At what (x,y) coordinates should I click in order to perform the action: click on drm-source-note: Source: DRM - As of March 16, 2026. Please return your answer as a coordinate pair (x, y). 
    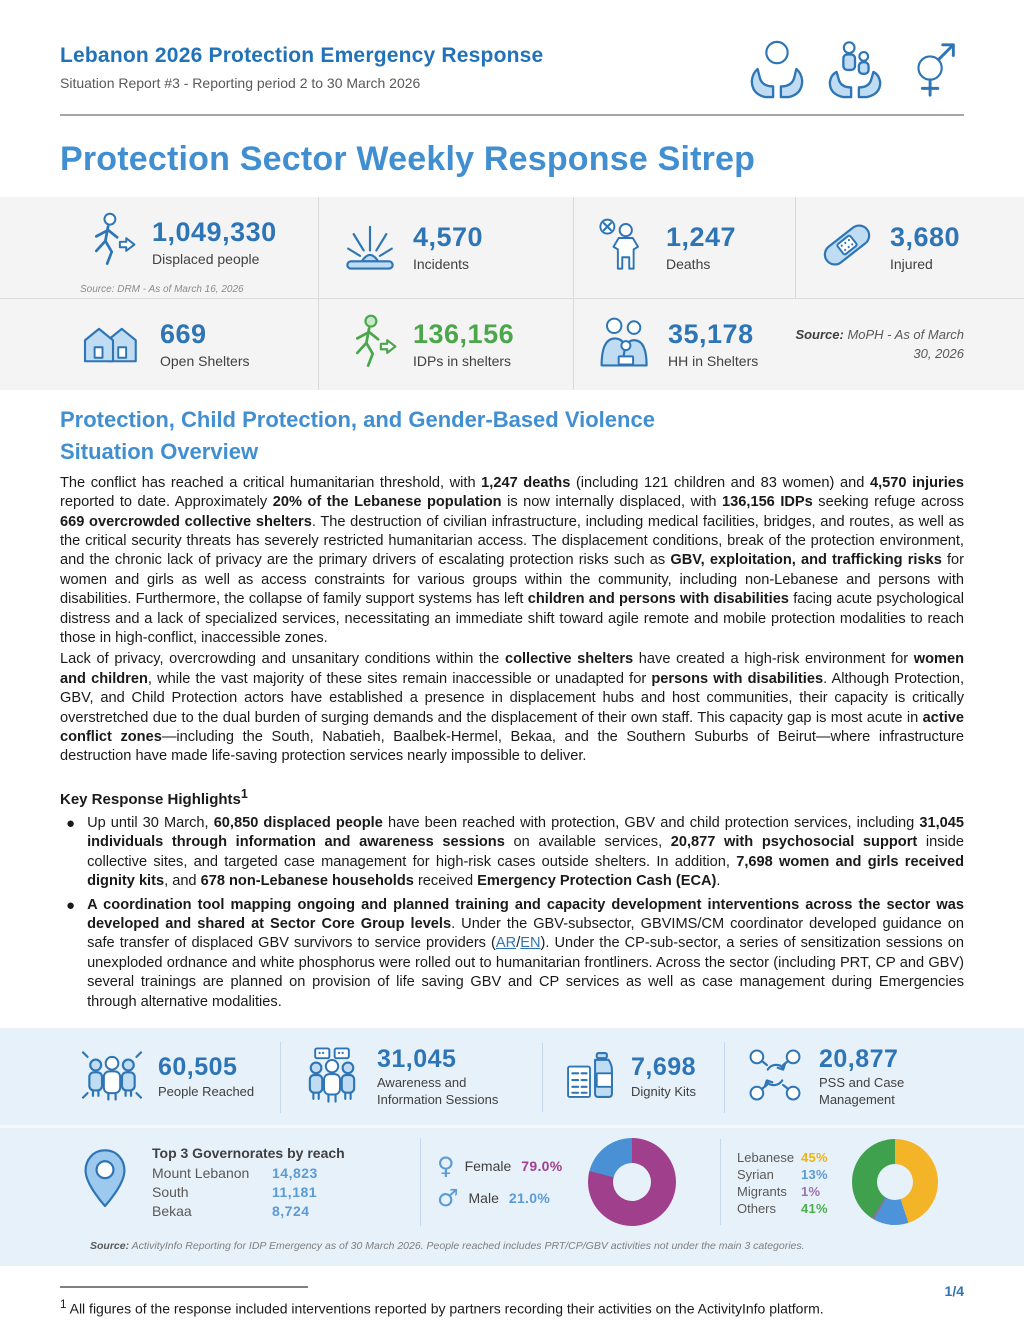
    Looking at the image, I should click on (162, 289).